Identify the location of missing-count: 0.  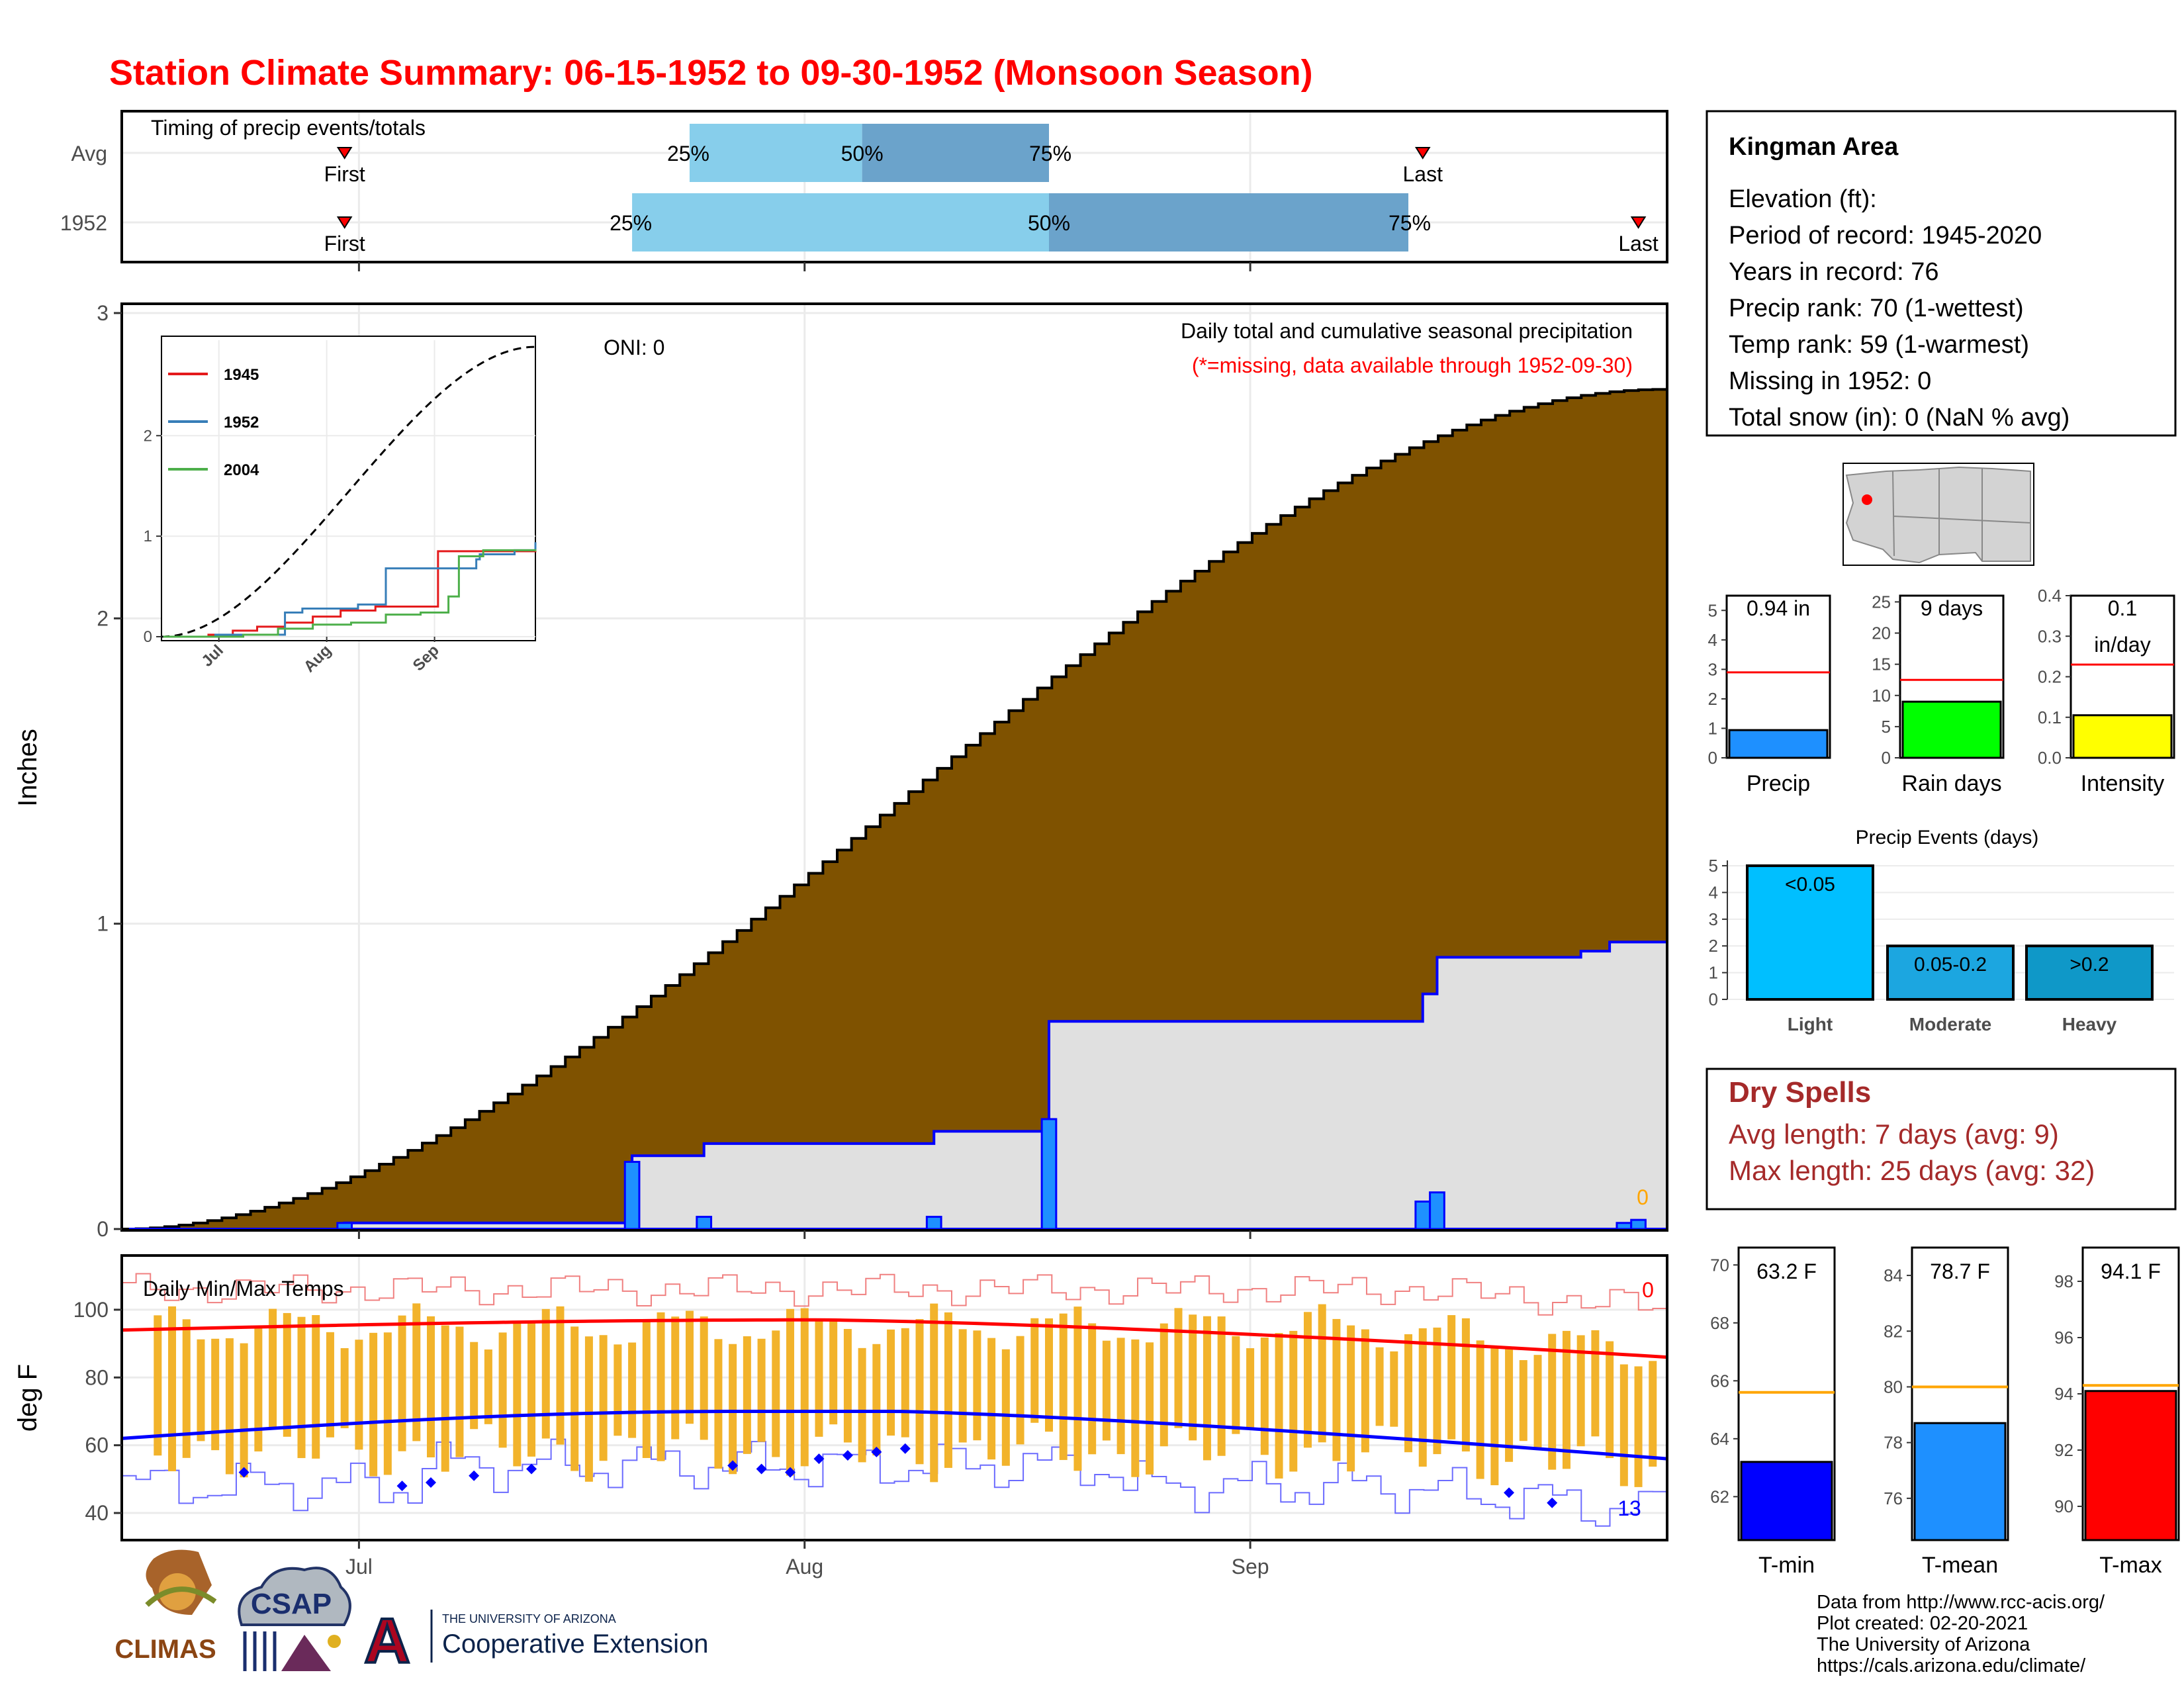
(1643, 1197).